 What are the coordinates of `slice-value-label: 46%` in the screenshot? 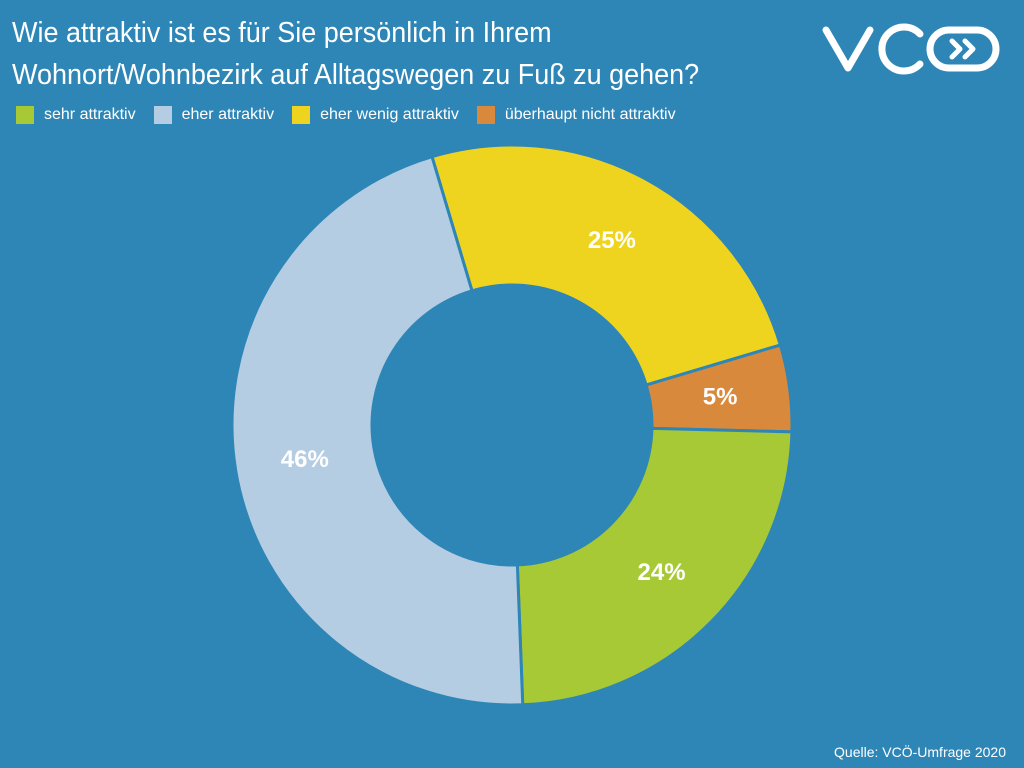 It's located at (305, 459).